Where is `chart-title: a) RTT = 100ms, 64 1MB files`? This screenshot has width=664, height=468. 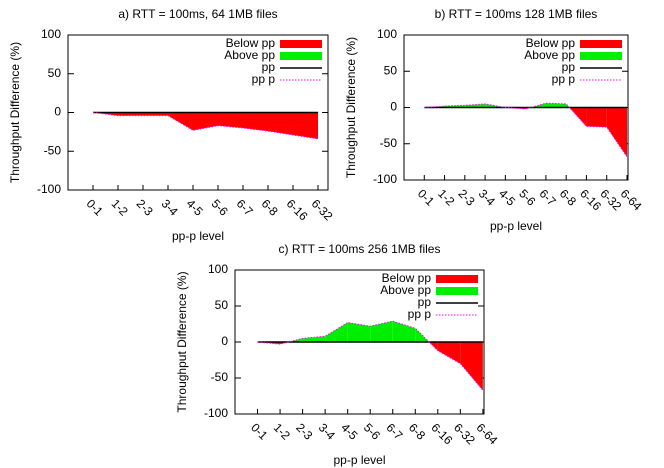
chart-title: a) RTT = 100ms, 64 1MB files is located at coordinates (197, 14).